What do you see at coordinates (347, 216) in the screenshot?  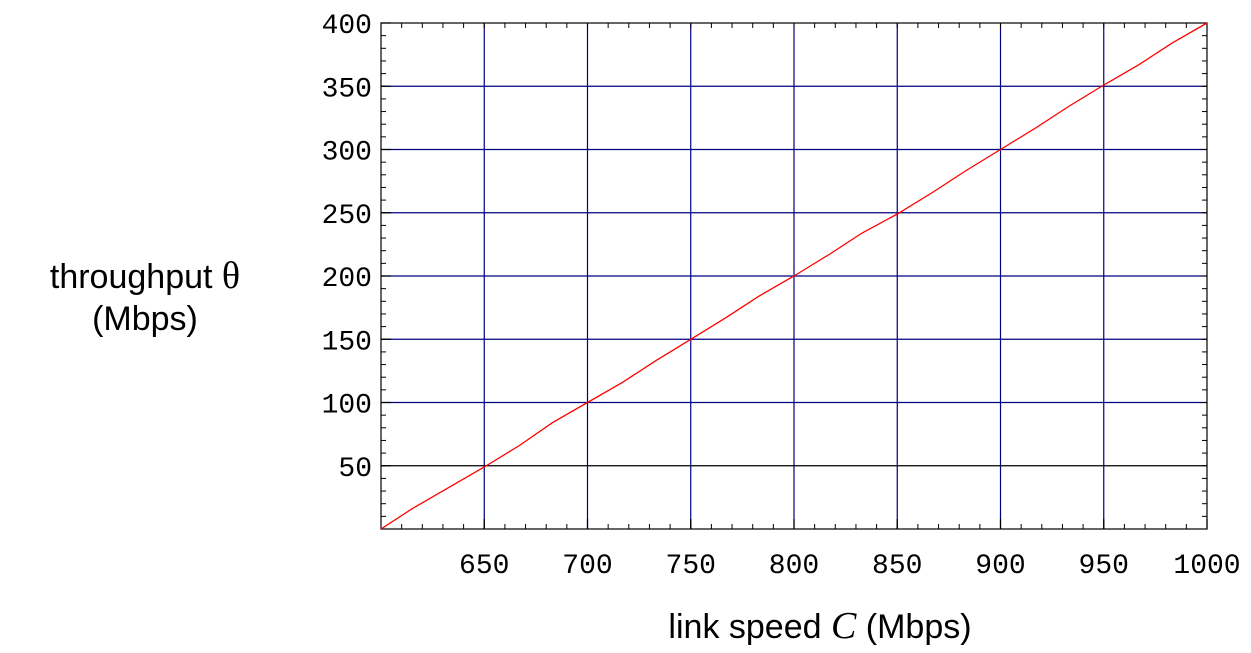 I see `y-tick-label: 250` at bounding box center [347, 216].